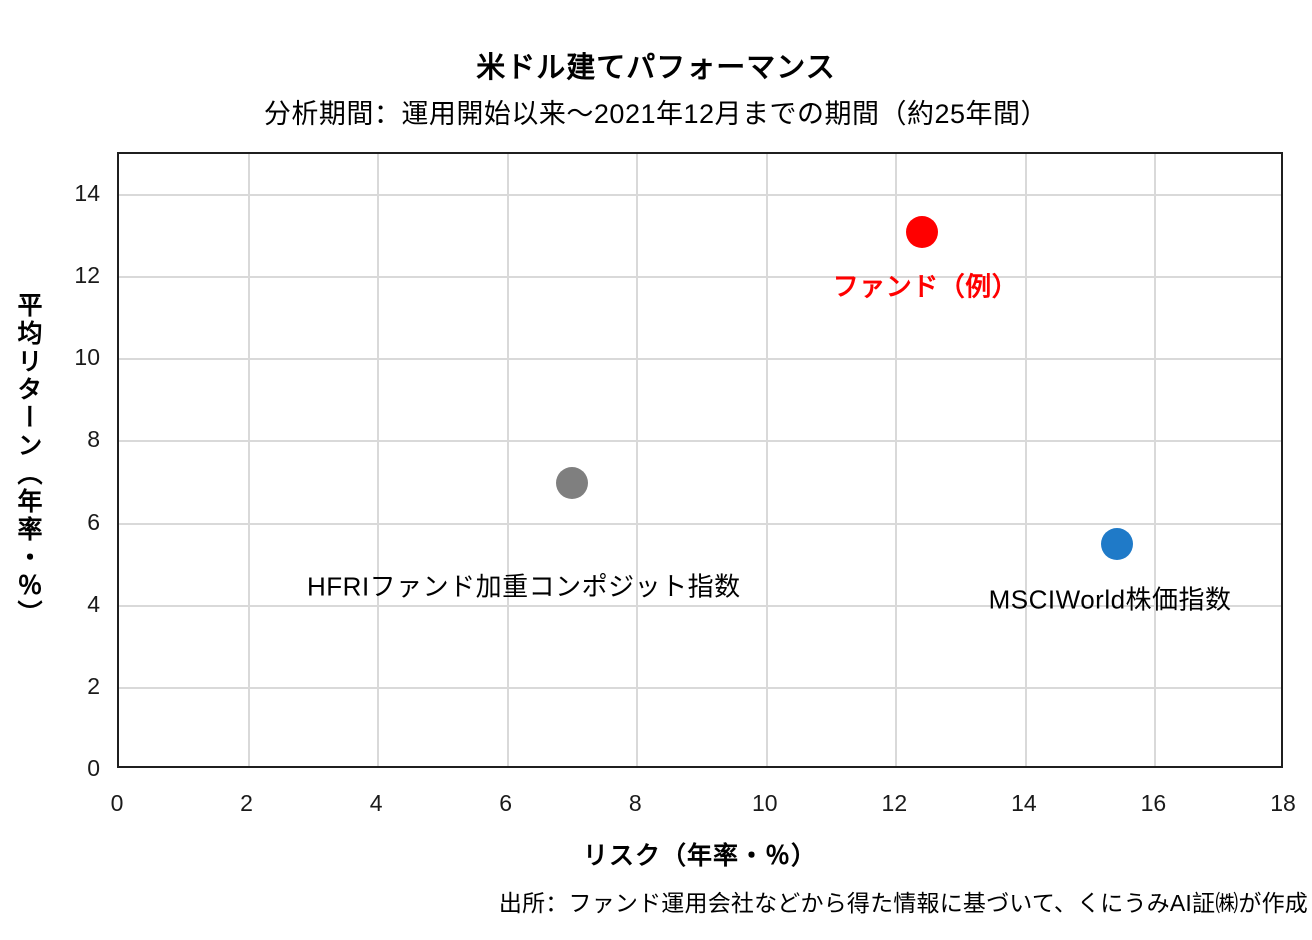  Describe the element at coordinates (87, 275) in the screenshot. I see `y-tick-label: 12` at that location.